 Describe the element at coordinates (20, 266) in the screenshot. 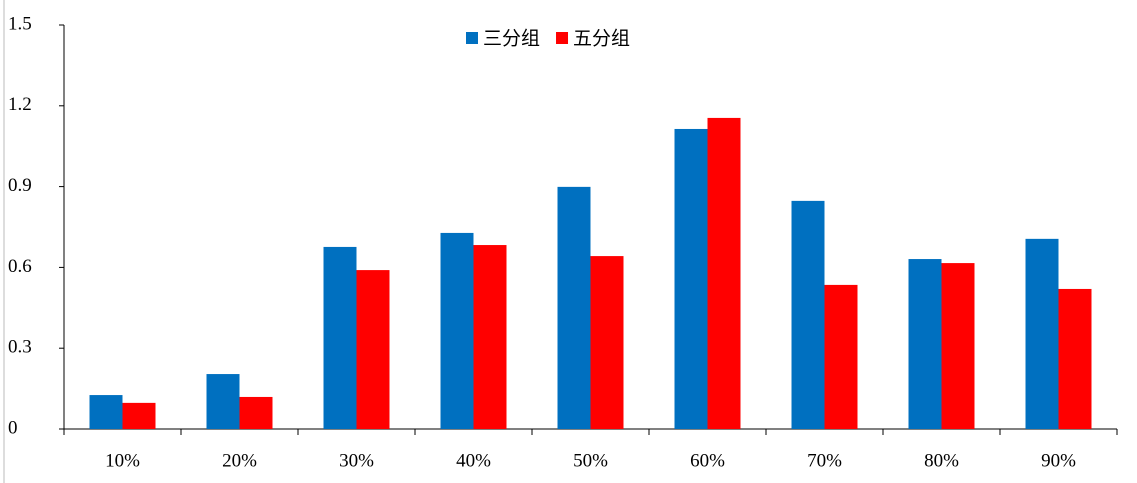

I see `y-tick-label: 0.6` at that location.